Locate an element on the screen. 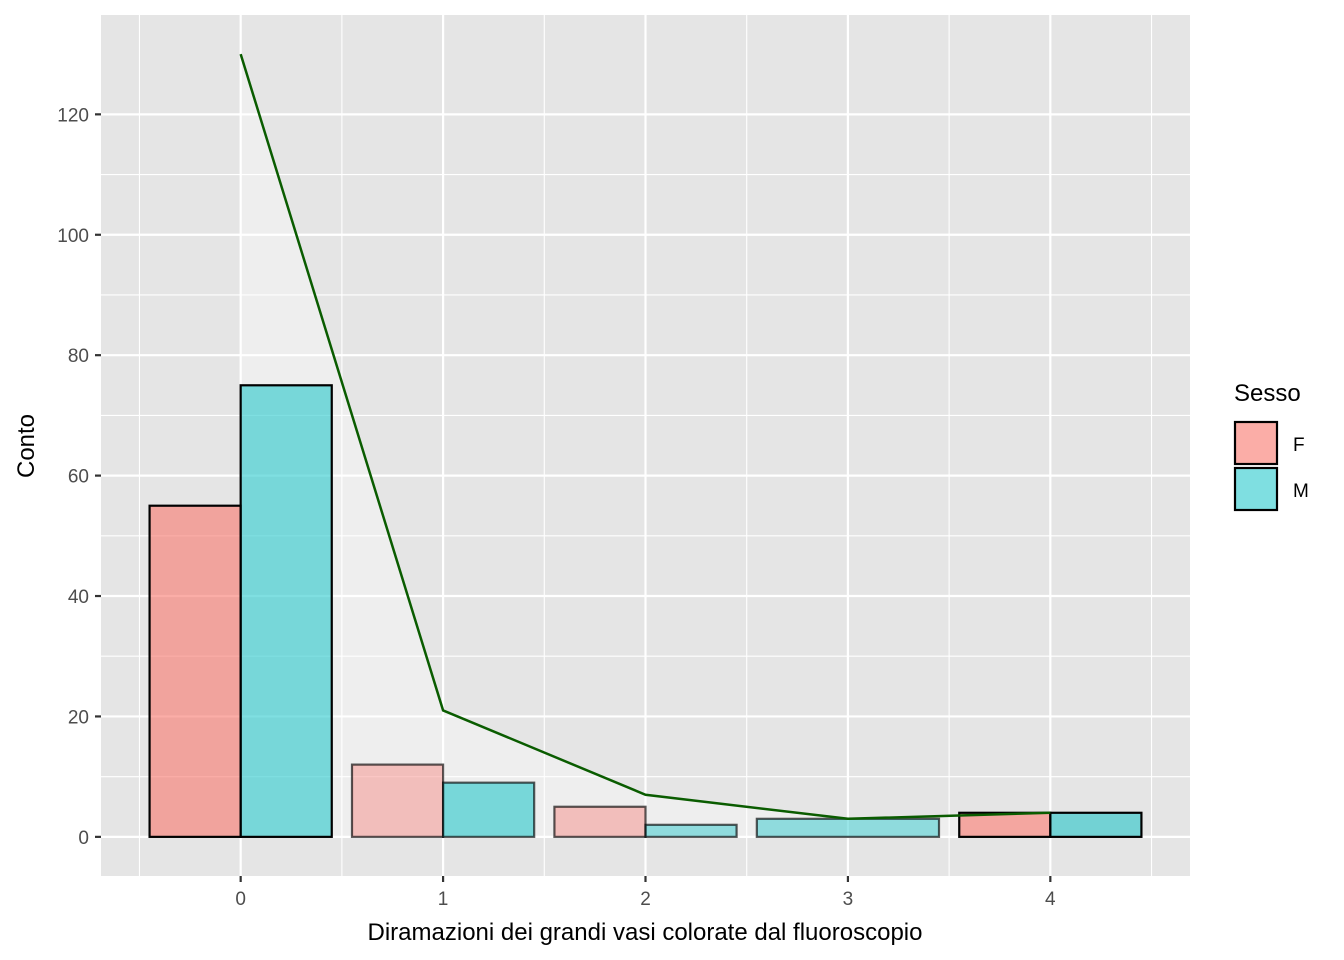 This screenshot has height=960, width=1344. y-tick-label: 100 is located at coordinates (73, 236).